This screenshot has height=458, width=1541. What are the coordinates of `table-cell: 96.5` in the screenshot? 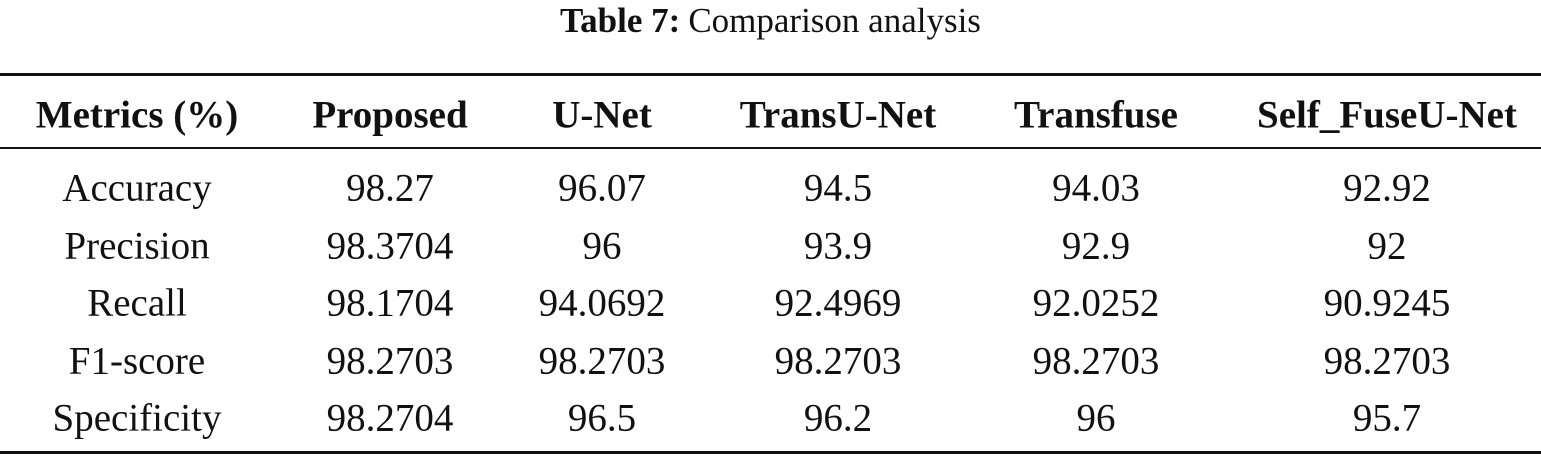 It's located at (602, 418).